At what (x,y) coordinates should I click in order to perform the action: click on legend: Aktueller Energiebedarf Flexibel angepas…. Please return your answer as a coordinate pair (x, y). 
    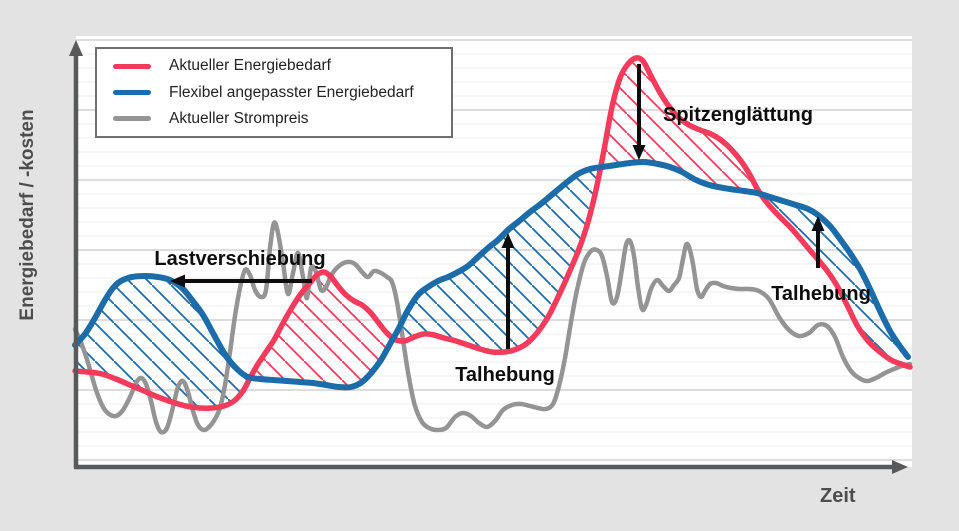
    Looking at the image, I should click on (274, 92).